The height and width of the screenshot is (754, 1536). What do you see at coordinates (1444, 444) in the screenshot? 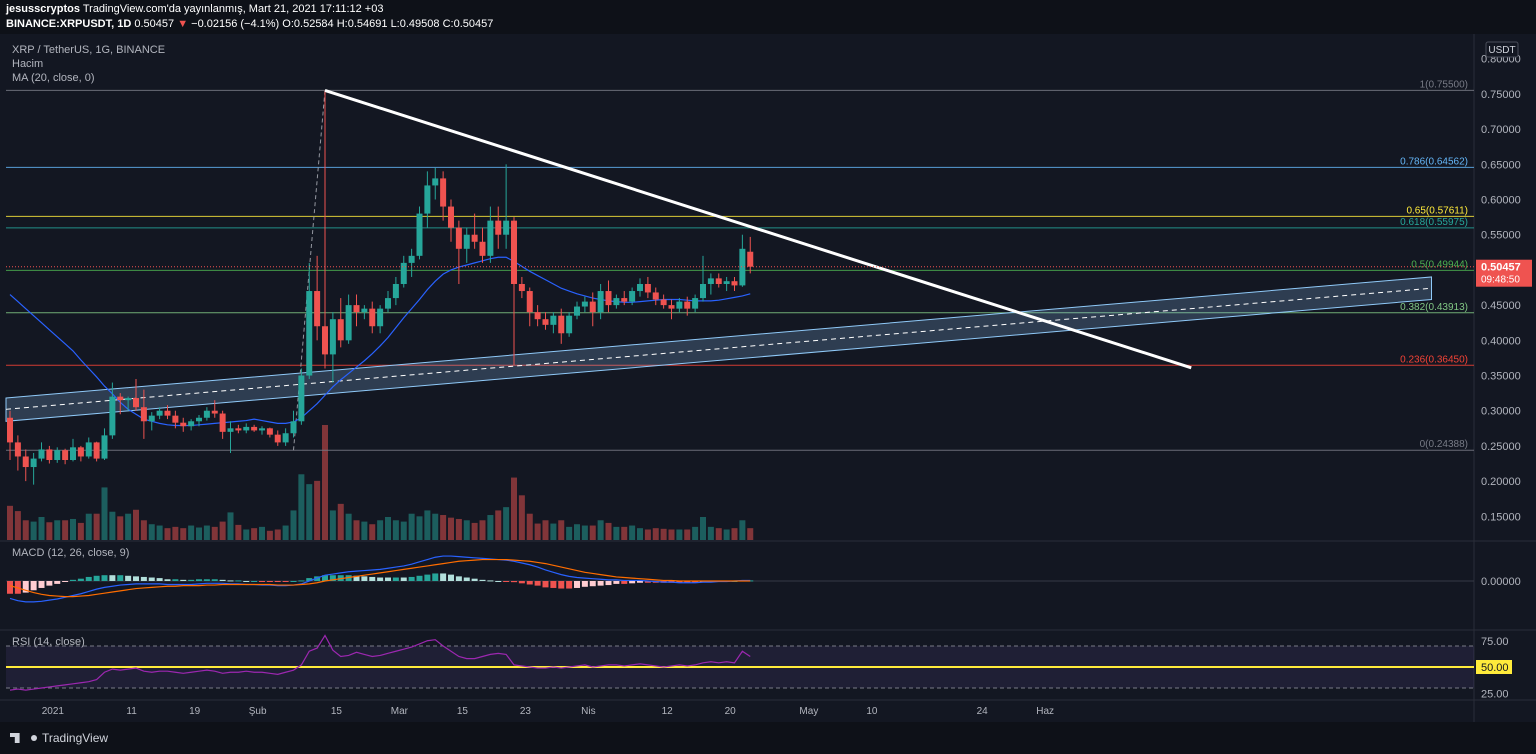
I see `fib-level-label: 0(0.24388)` at bounding box center [1444, 444].